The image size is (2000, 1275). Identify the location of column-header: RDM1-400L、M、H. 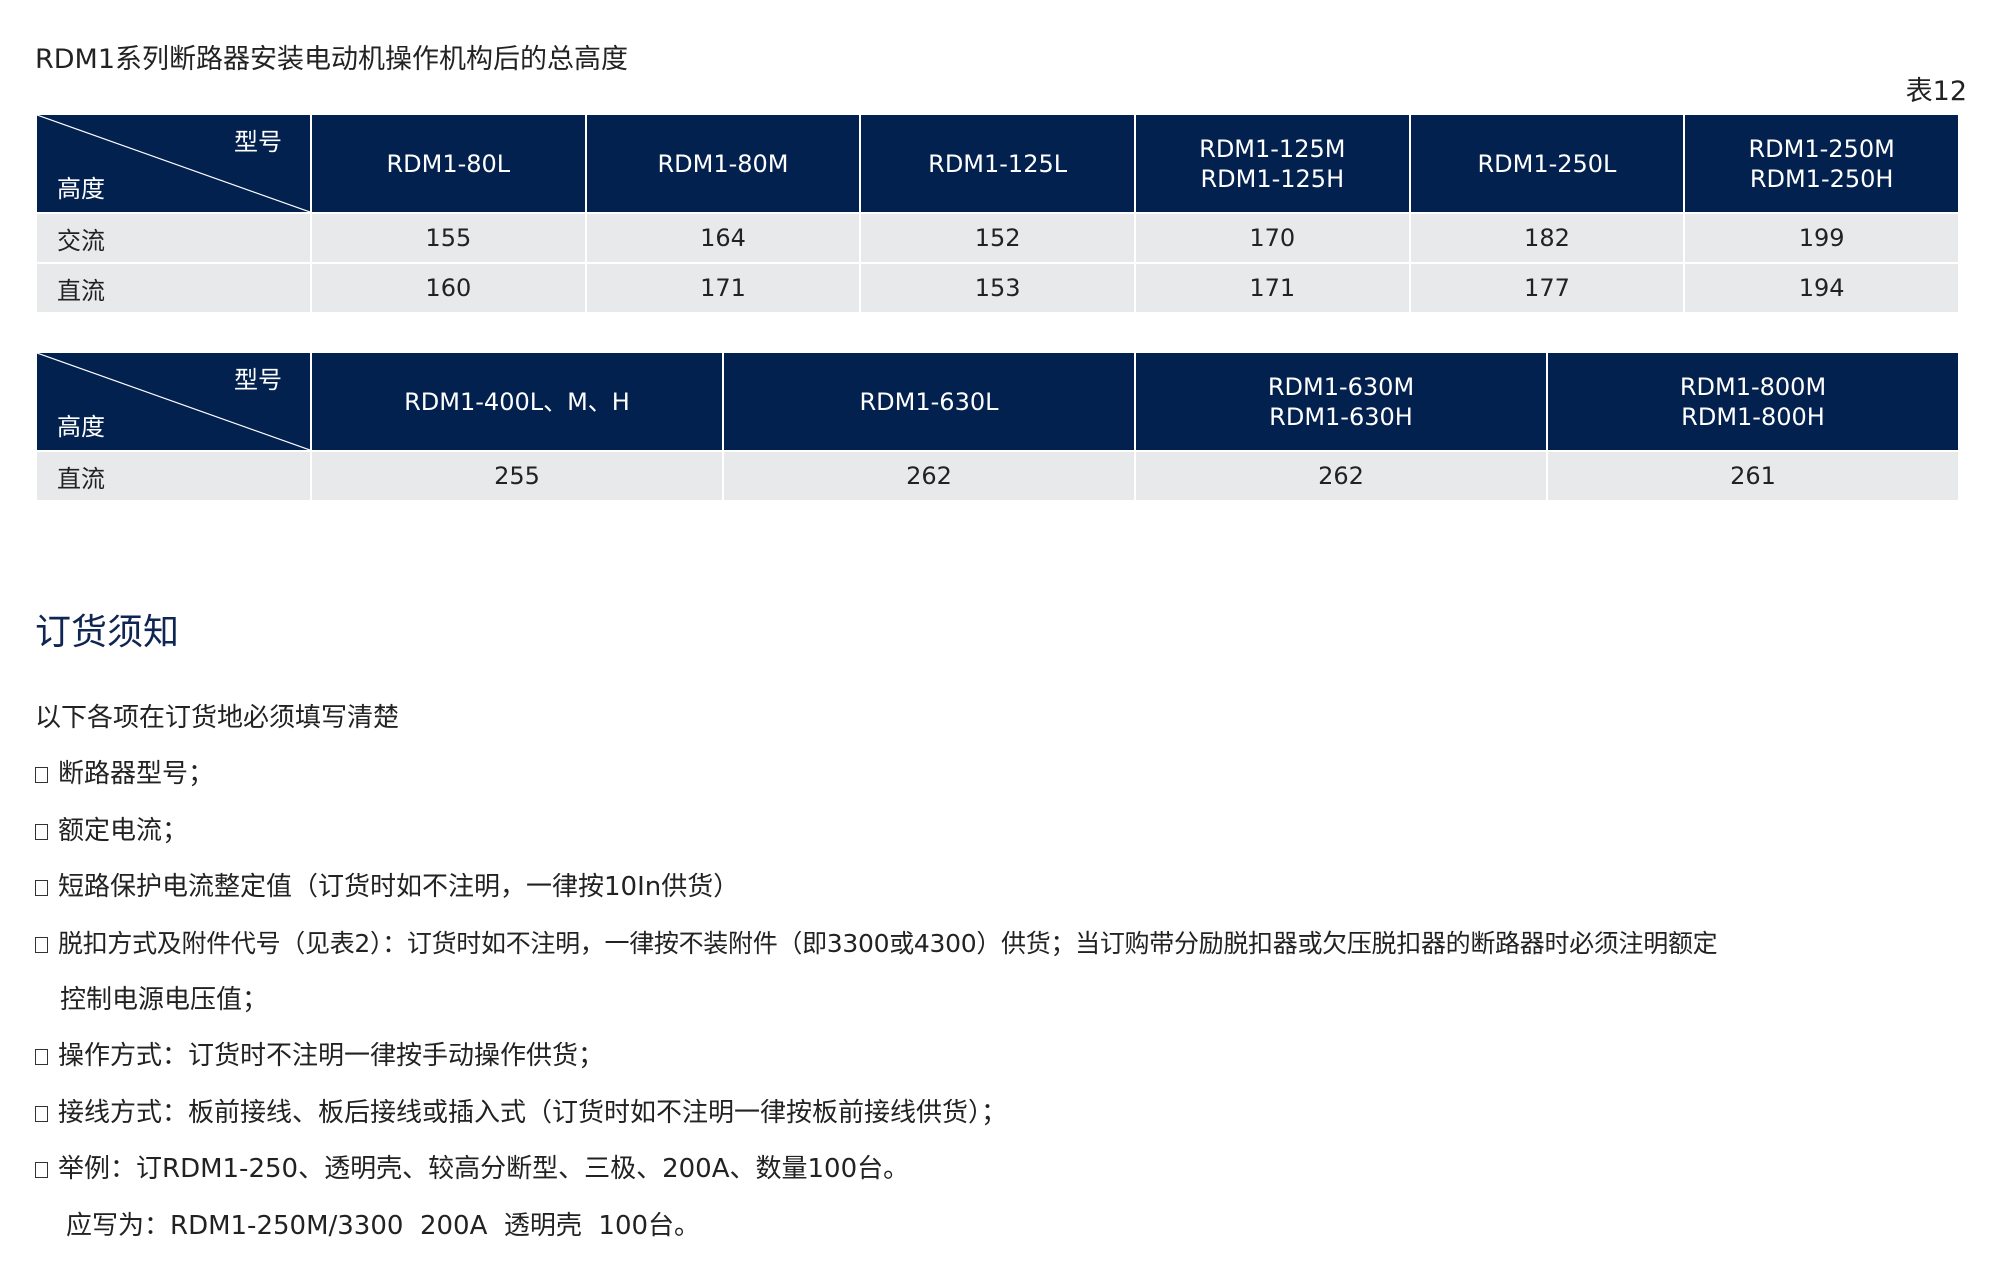
(517, 401).